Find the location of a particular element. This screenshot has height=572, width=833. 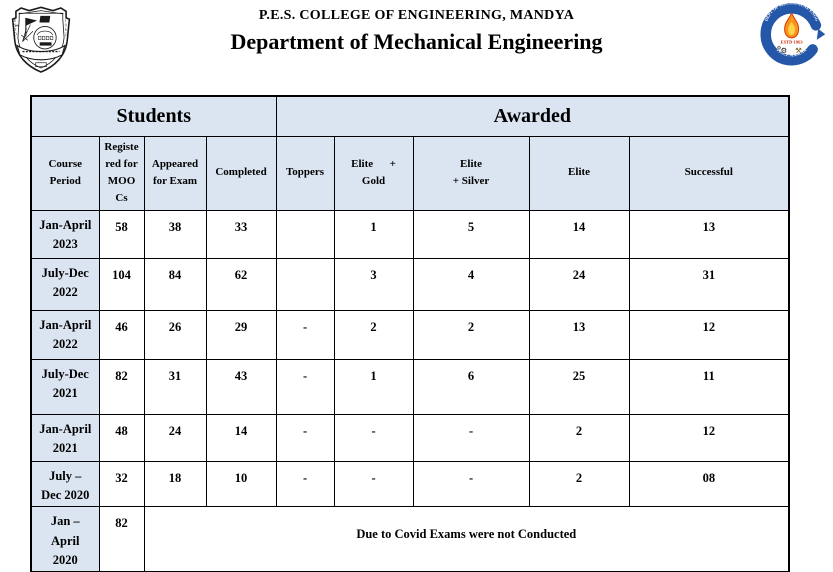

badge-ring-tail is located at coordinates (821, 34).